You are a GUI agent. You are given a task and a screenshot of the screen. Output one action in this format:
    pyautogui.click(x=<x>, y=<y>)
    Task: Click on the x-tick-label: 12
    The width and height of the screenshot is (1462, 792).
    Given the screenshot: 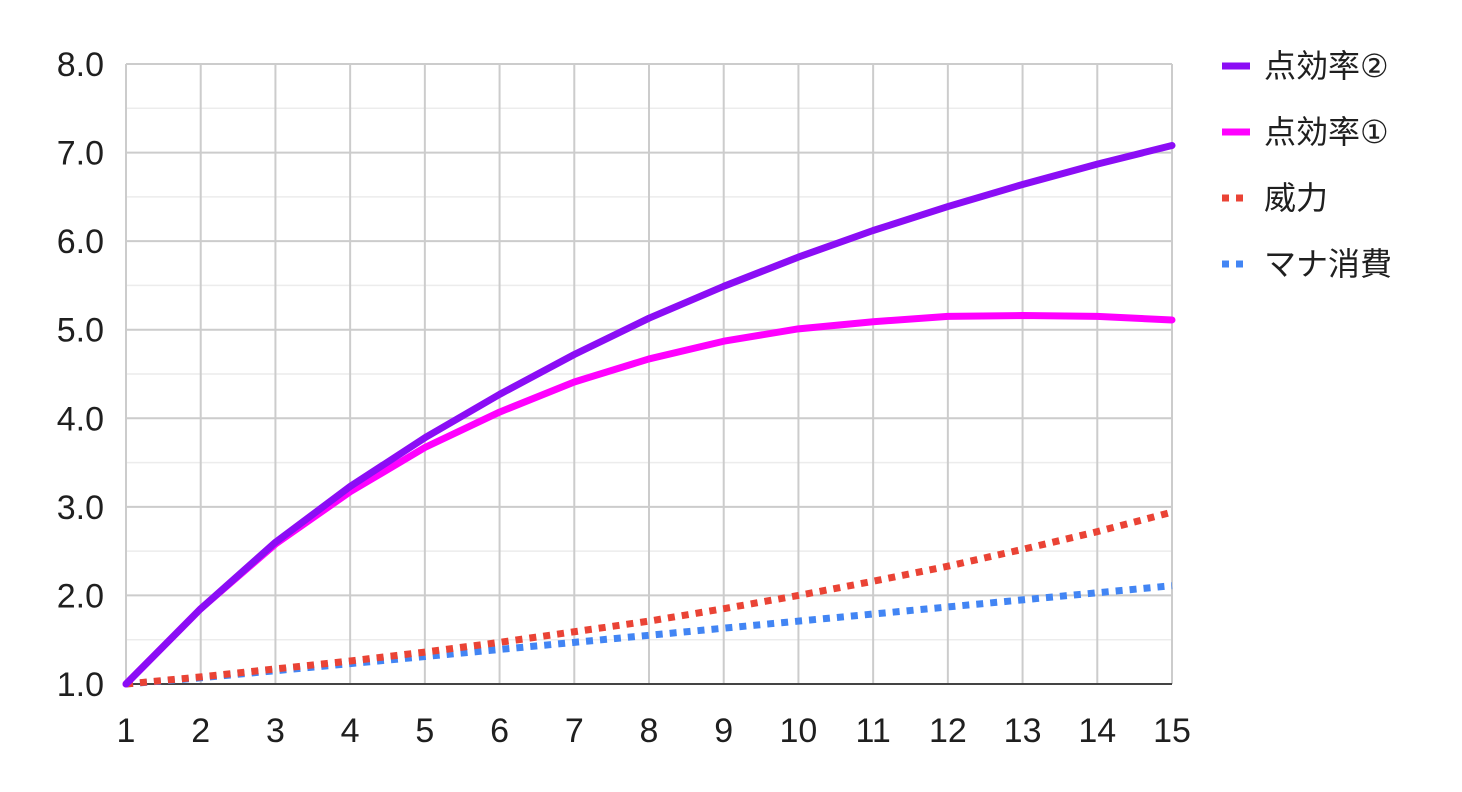 What is the action you would take?
    pyautogui.click(x=948, y=731)
    